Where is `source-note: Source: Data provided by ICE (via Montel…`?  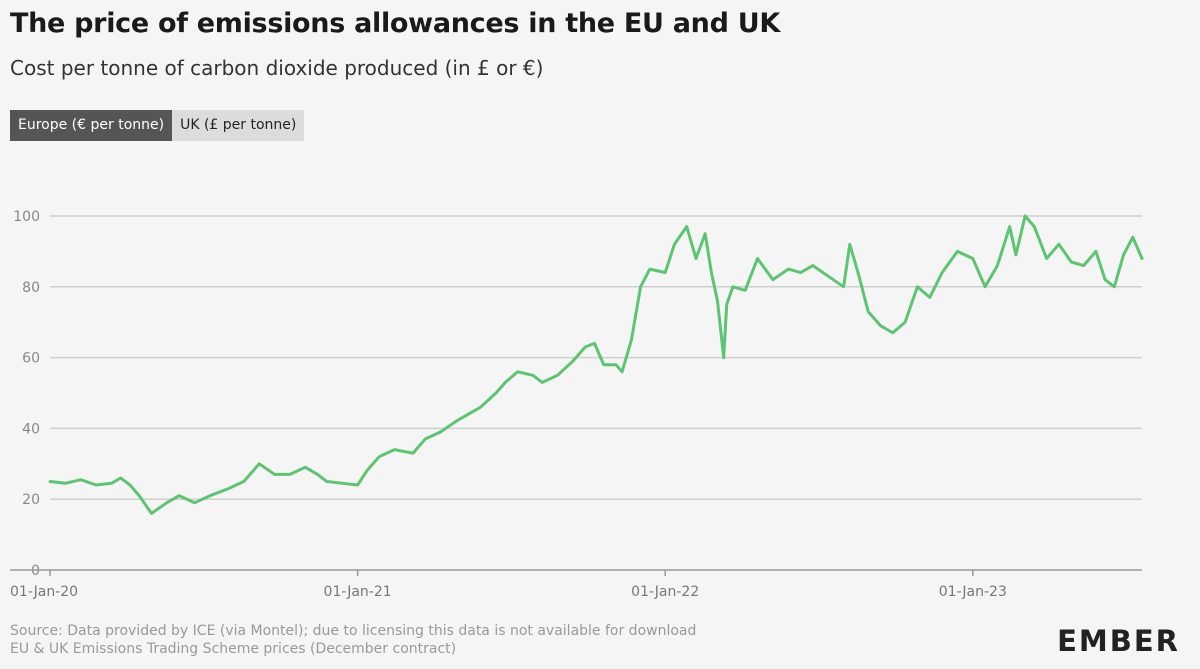
source-note: Source: Data provided by ICE (via Montel… is located at coordinates (353, 631).